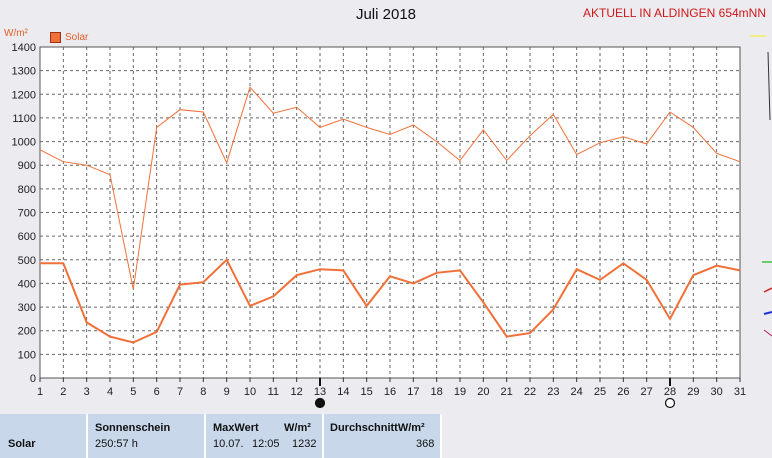  Describe the element at coordinates (769, 86) in the screenshot. I see `side-mark-line` at that location.